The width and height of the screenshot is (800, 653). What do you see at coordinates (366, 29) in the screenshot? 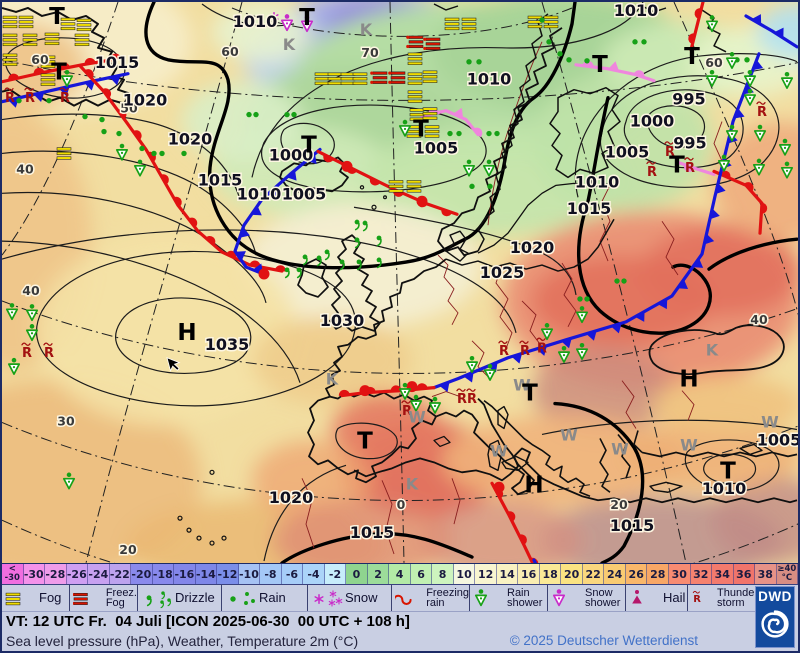
I see `airmass-letter-K: K` at bounding box center [366, 29].